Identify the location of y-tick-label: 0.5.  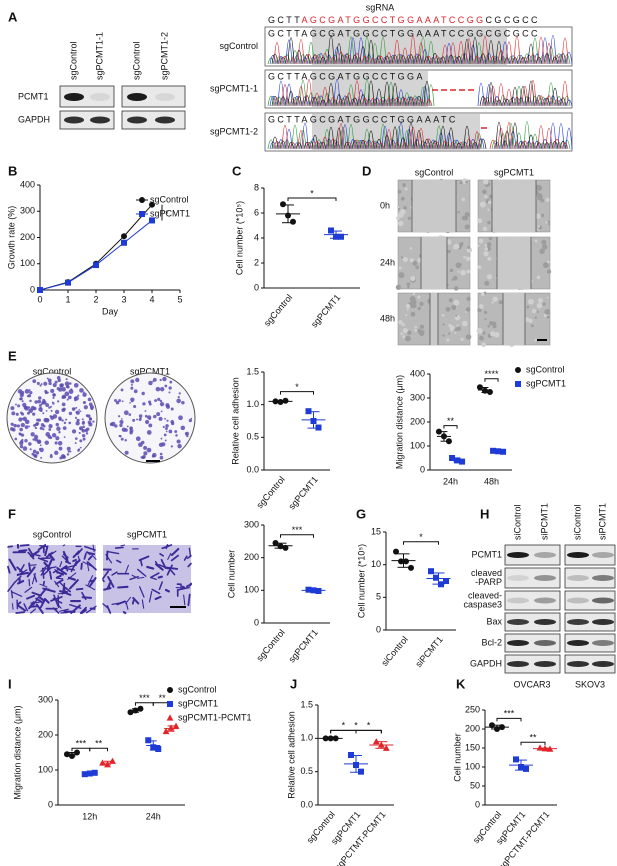
(306, 771).